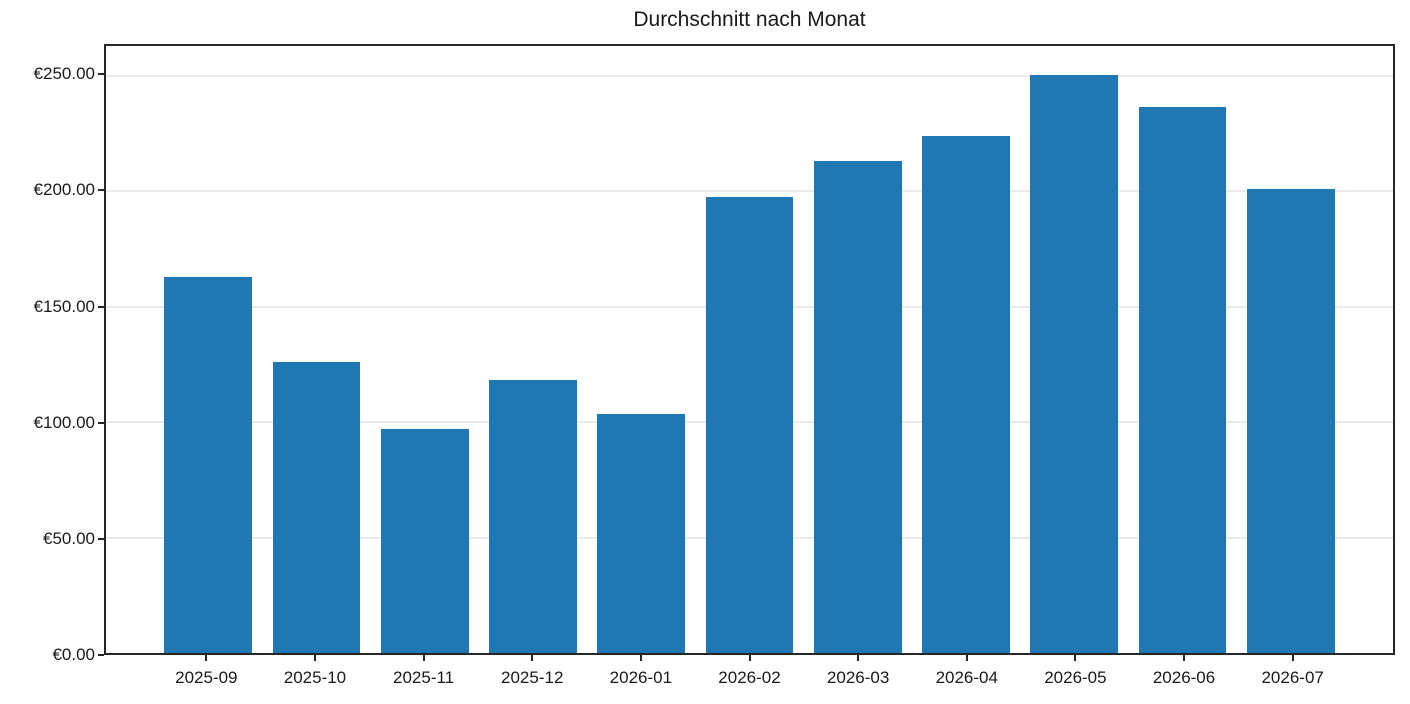 This screenshot has height=704, width=1410. What do you see at coordinates (64, 422) in the screenshot?
I see `y-tick-label-100: €100.00` at bounding box center [64, 422].